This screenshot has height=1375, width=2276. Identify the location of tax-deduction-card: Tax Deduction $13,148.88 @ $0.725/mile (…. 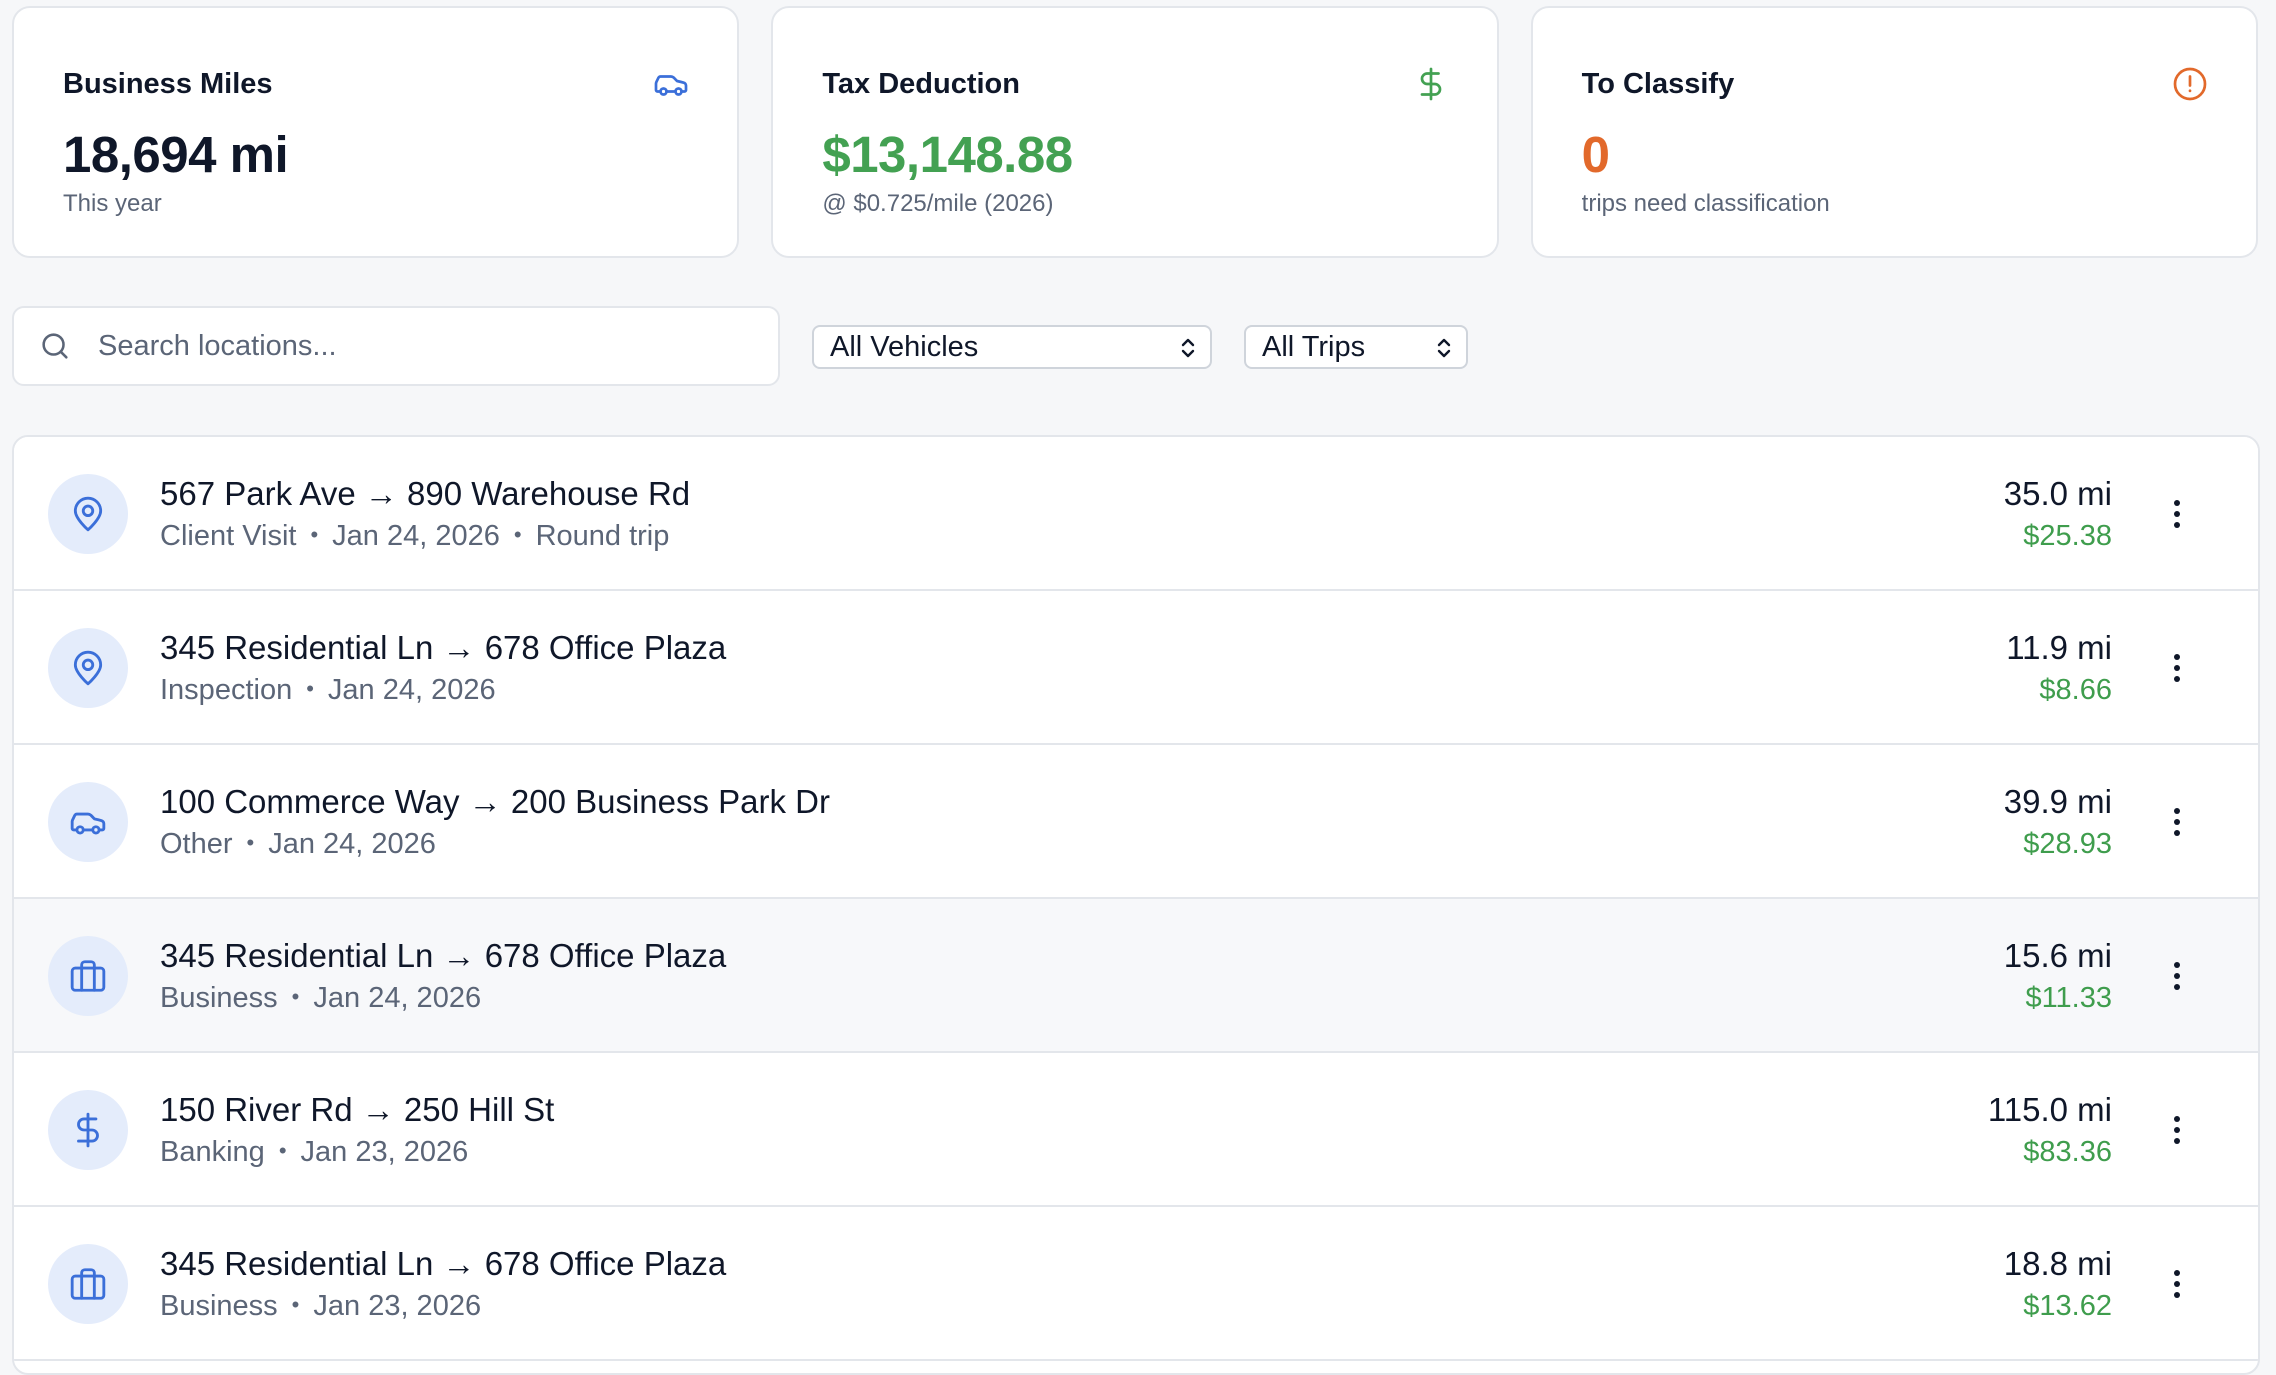
(1135, 132).